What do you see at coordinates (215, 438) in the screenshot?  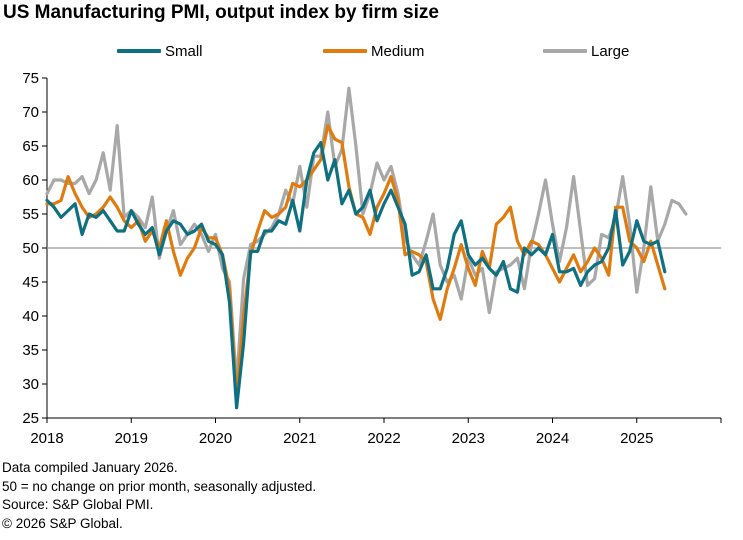 I see `x-tick-label-2020: 2020` at bounding box center [215, 438].